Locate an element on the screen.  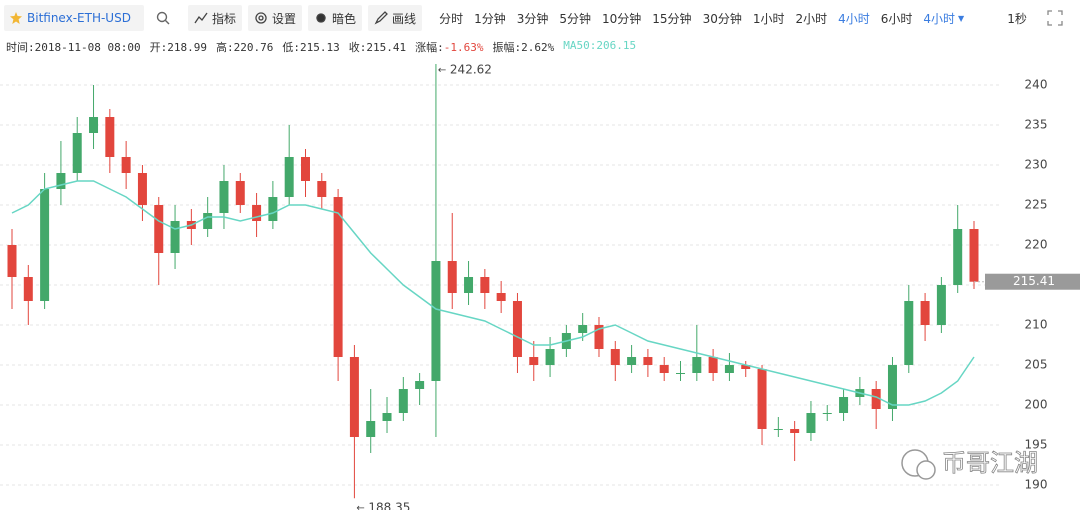
tool-group: 指标 设置 暗色 画线 is located at coordinates (308, 18).